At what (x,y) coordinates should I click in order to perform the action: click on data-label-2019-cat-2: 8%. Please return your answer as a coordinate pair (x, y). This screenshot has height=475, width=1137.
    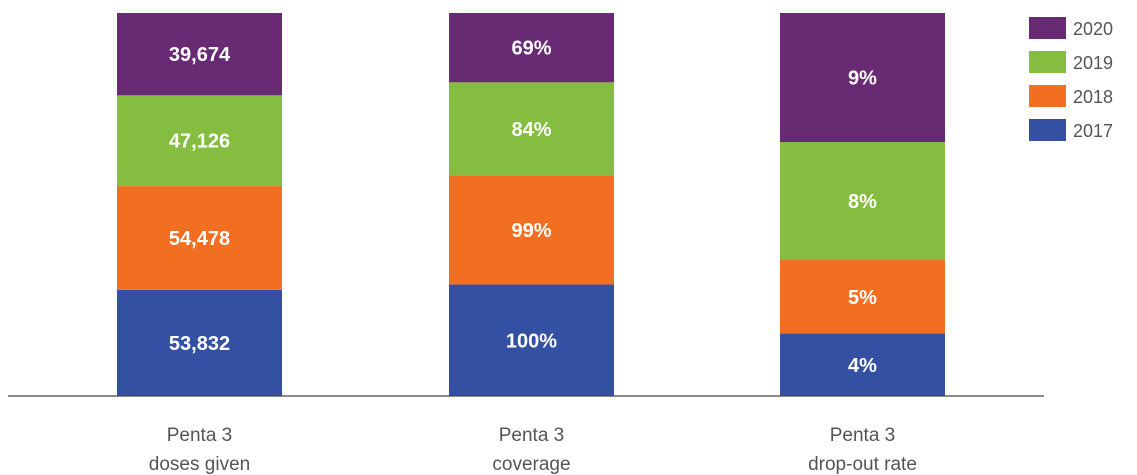
    Looking at the image, I should click on (862, 202).